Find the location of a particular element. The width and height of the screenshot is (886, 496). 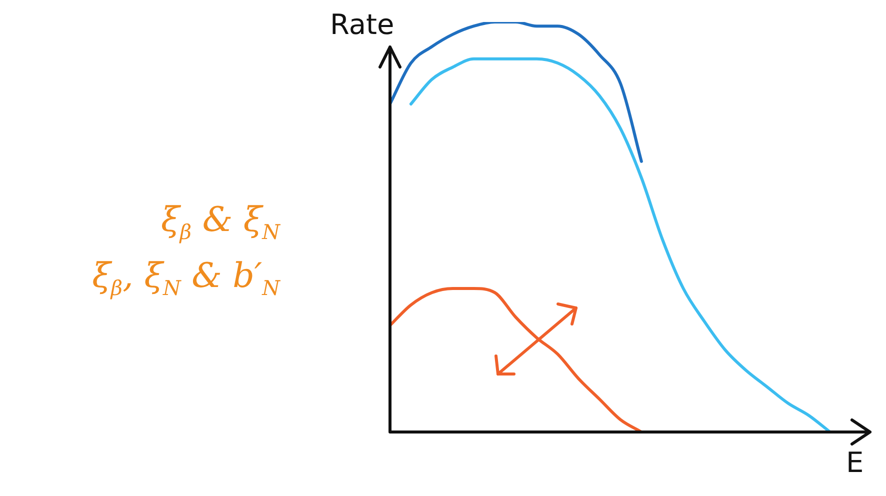

x-axis-title: E is located at coordinates (855, 462).